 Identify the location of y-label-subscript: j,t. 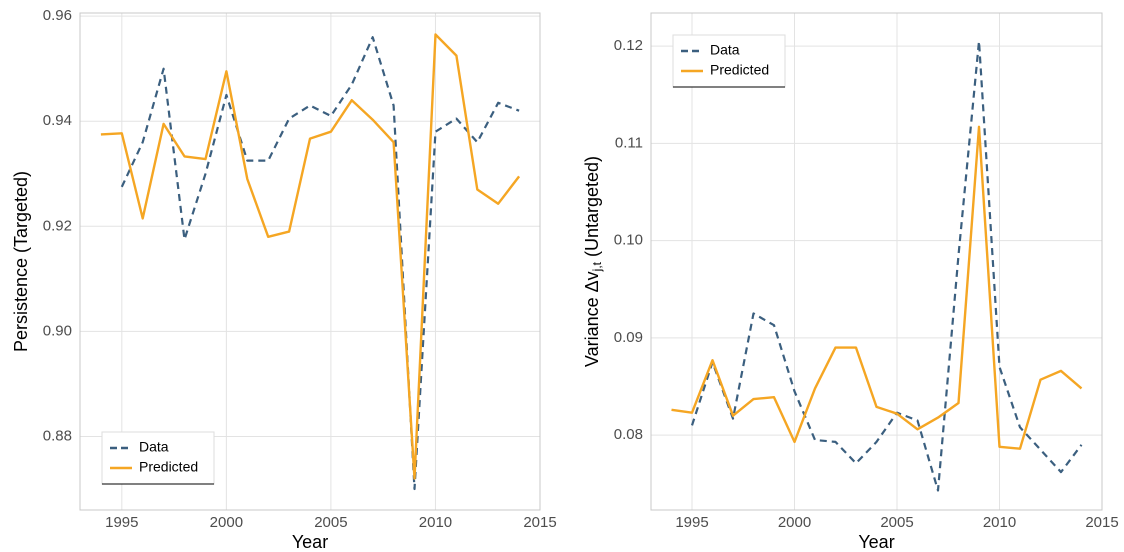
(597, 266).